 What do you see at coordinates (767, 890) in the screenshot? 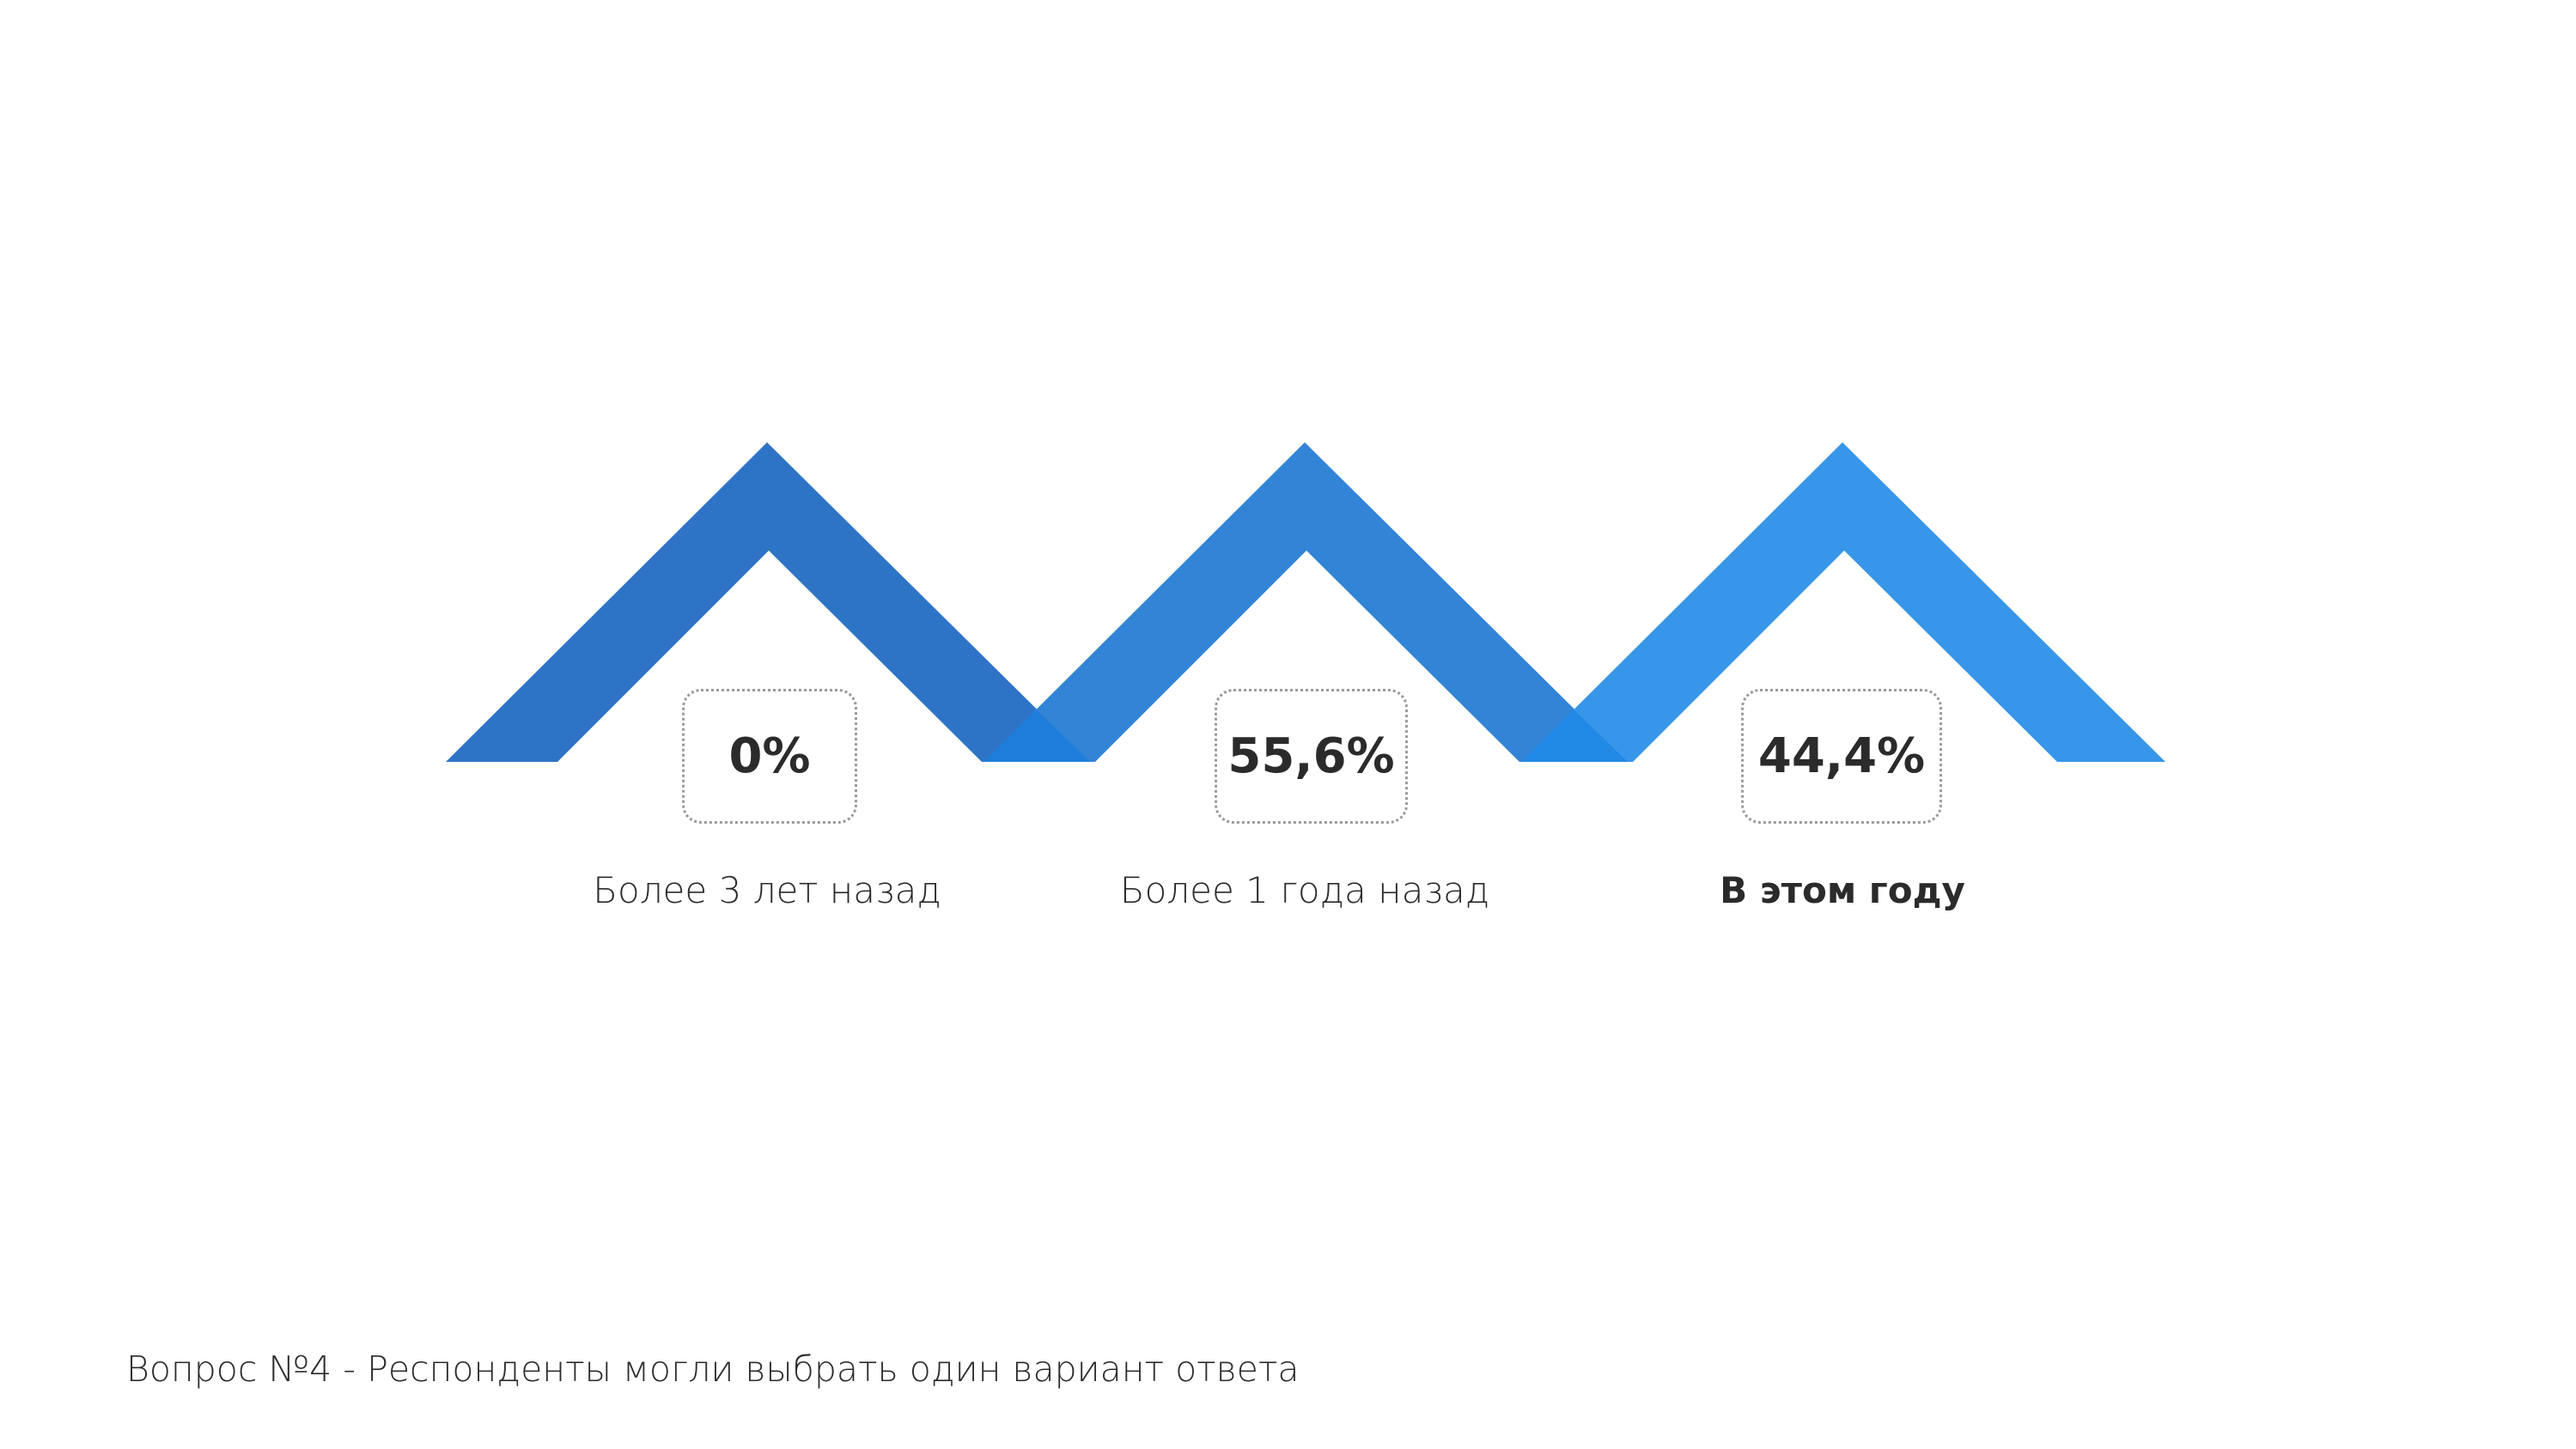
I see `item-label: Более 3 лет назад` at bounding box center [767, 890].